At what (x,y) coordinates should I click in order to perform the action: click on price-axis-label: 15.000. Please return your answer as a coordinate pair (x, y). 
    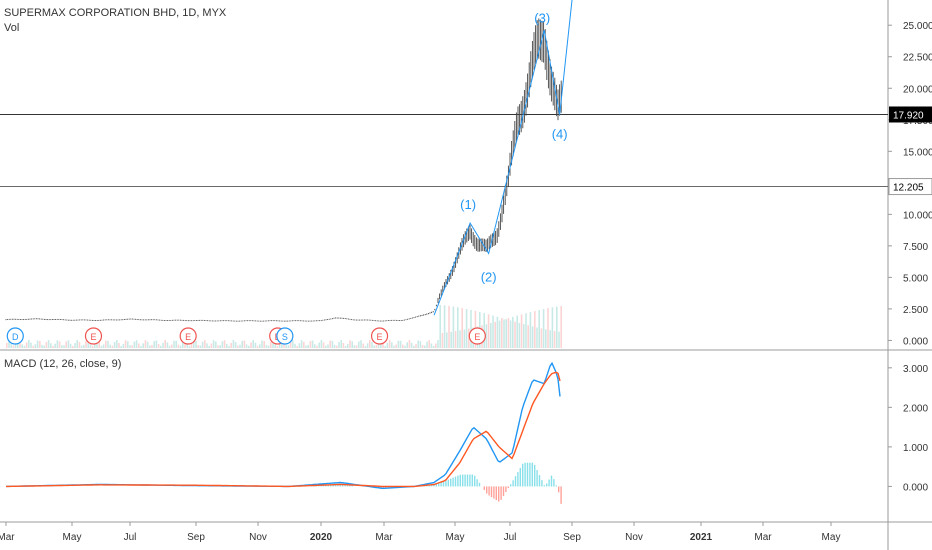
    Looking at the image, I should click on (917, 152).